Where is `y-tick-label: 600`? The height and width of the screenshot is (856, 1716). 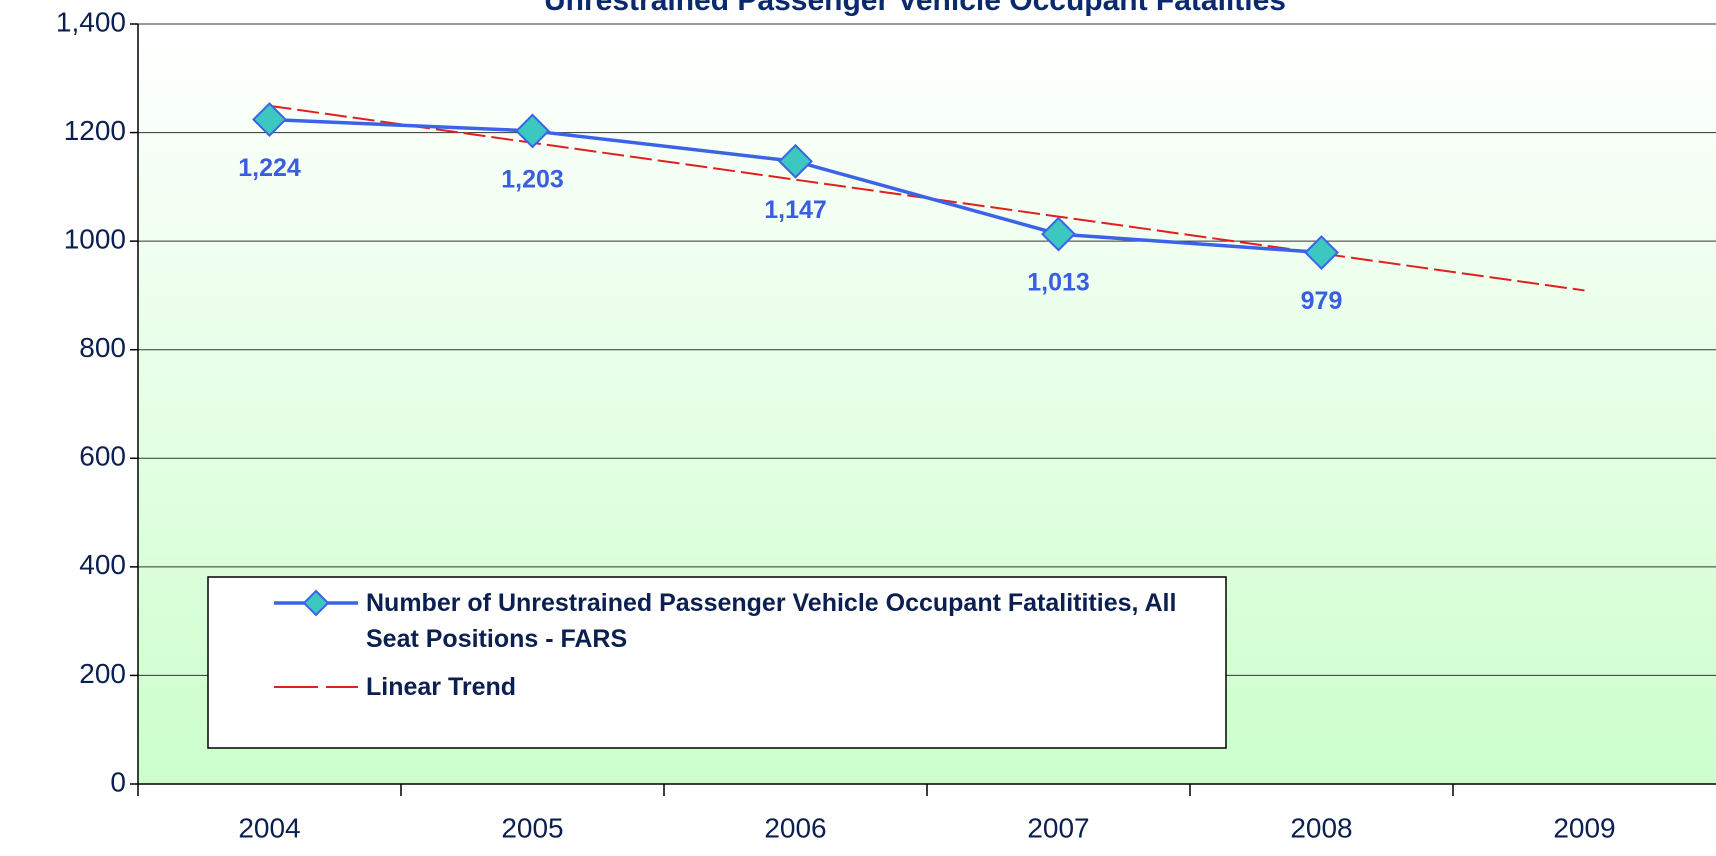
y-tick-label: 600 is located at coordinates (102, 456).